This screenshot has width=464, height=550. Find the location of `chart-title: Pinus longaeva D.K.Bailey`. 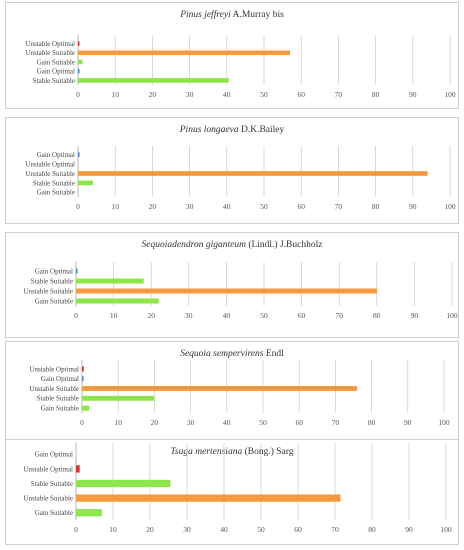

chart-title: Pinus longaeva D.K.Bailey is located at coordinates (232, 130).